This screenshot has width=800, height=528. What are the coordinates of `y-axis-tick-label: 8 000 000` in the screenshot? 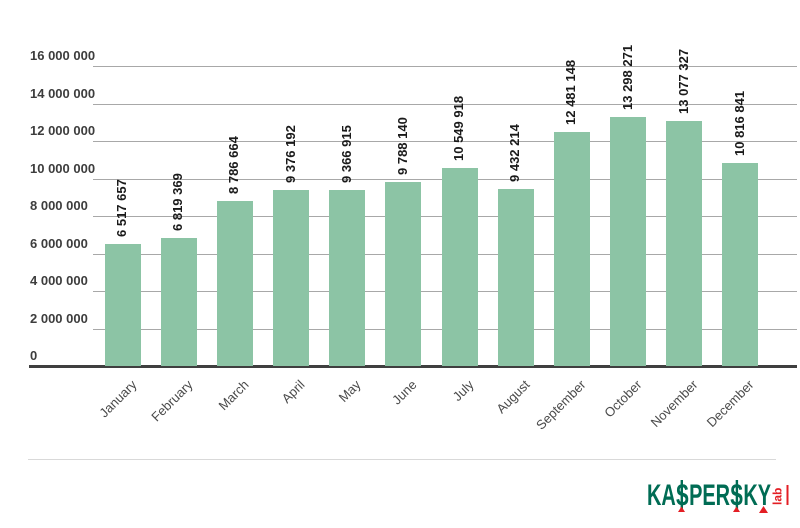 It's located at (59, 205).